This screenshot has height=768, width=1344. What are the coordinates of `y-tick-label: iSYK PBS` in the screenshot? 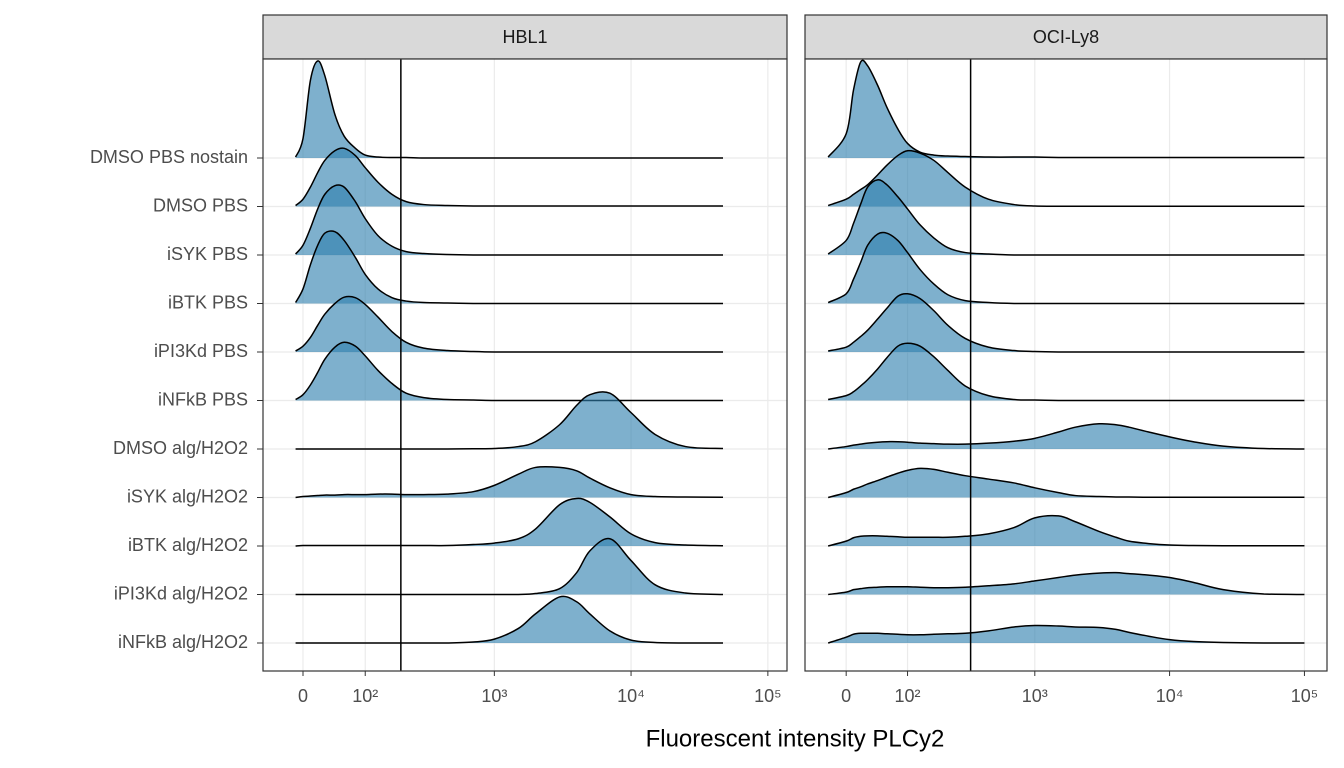 It's located at (207, 254).